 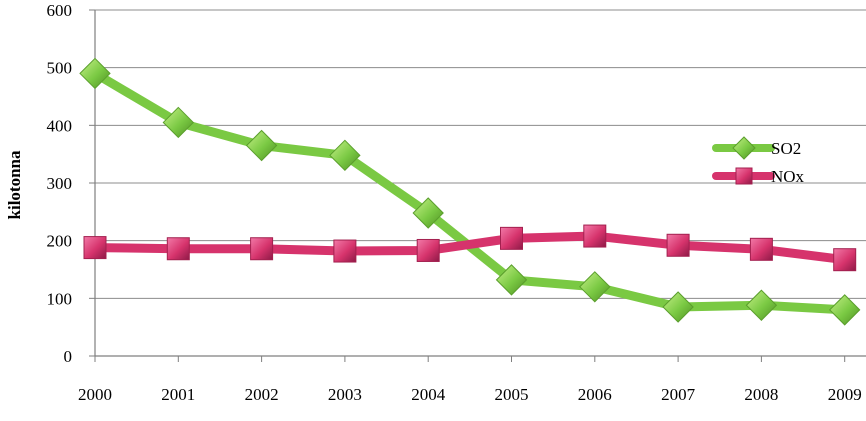 What do you see at coordinates (60, 68) in the screenshot?
I see `y-tick-label-500: 500` at bounding box center [60, 68].